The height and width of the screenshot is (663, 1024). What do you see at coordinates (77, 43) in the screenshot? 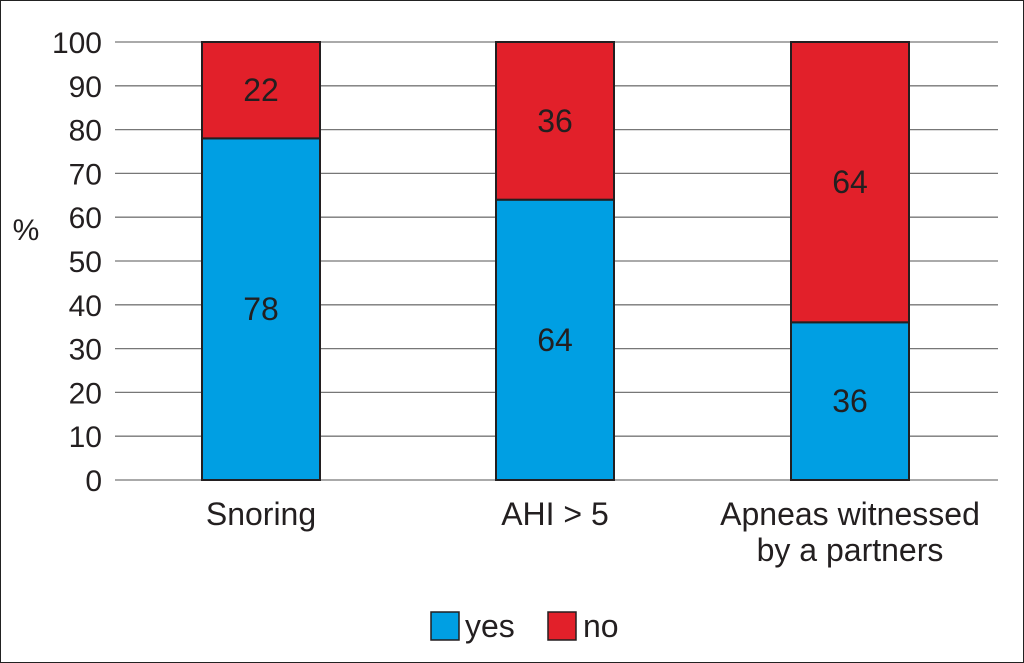
I see `y-tick-label: 100` at bounding box center [77, 43].